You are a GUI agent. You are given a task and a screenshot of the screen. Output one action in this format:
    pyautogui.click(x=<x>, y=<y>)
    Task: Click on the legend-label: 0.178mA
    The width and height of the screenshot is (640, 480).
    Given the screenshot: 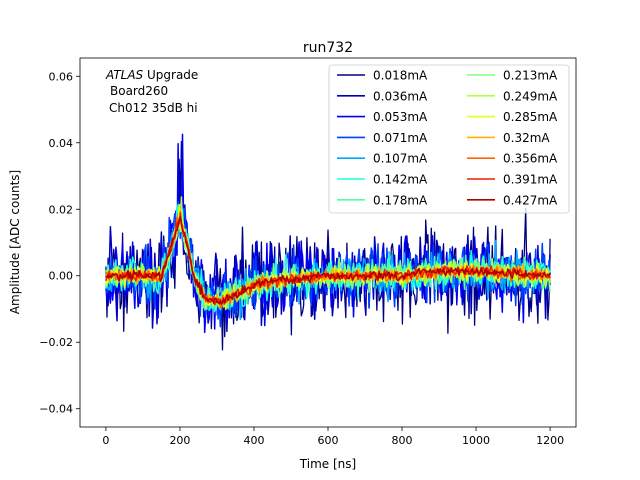 What is the action you would take?
    pyautogui.click(x=400, y=200)
    